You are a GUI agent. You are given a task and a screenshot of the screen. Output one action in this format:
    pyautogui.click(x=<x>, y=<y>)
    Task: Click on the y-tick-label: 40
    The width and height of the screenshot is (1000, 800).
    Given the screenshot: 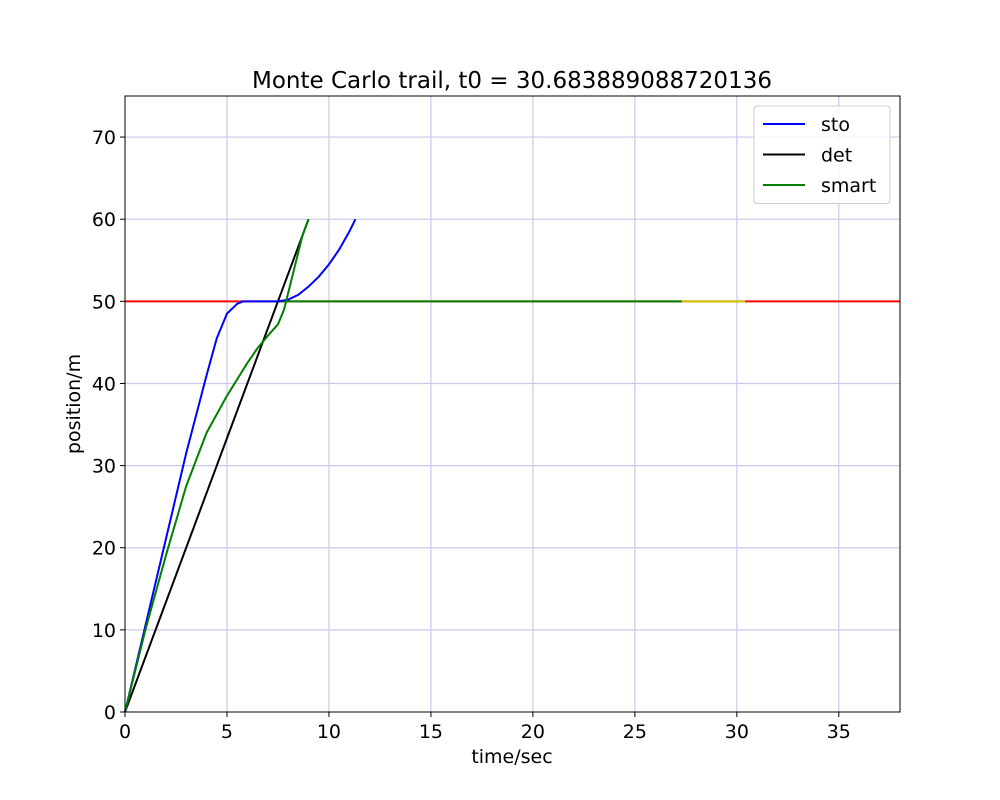 What is the action you would take?
    pyautogui.click(x=104, y=384)
    